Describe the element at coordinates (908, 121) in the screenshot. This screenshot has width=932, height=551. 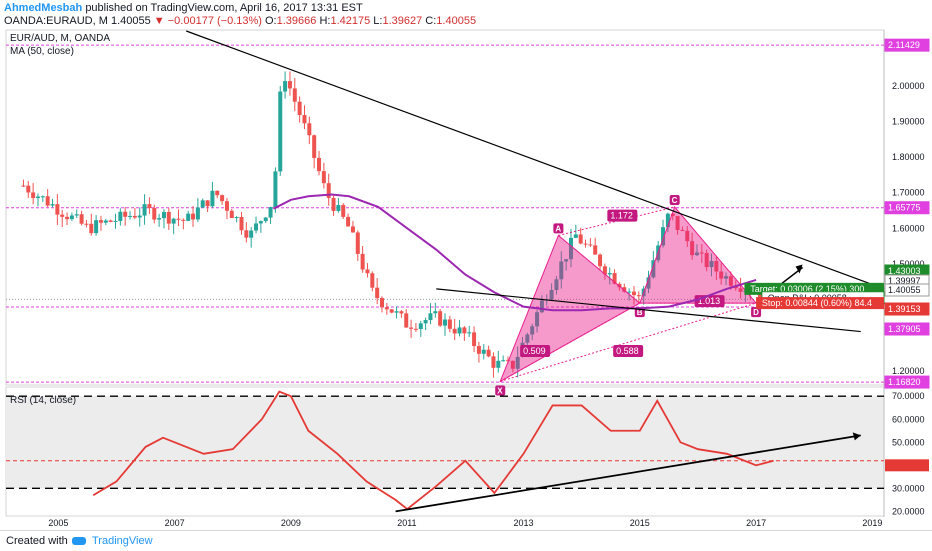
I see `price-tick-label: 1.90000` at that location.